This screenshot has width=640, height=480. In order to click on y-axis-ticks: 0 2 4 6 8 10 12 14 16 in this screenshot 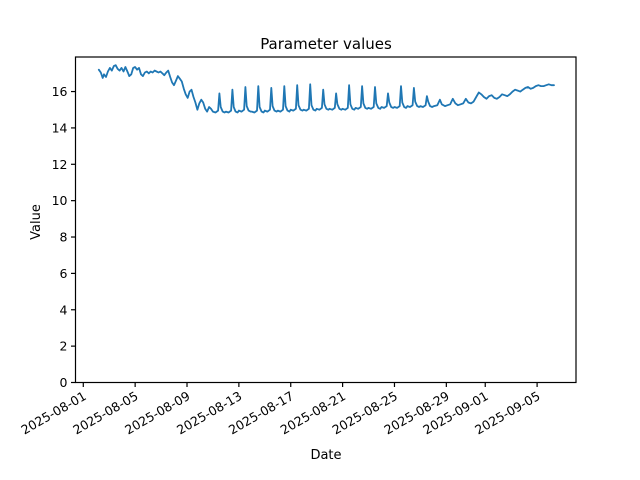, I will do `click(64, 237)`.